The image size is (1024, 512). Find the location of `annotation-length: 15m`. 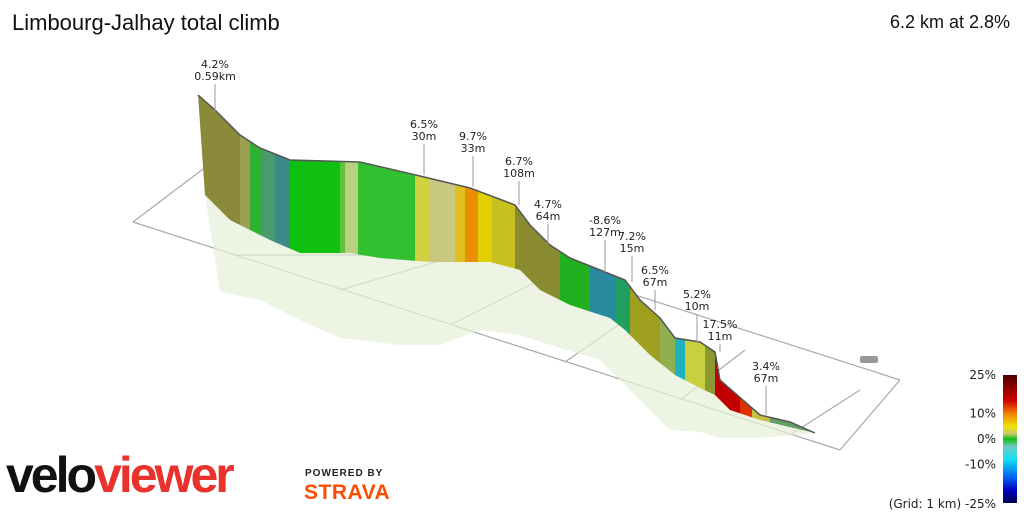

annotation-length: 15m is located at coordinates (632, 248).